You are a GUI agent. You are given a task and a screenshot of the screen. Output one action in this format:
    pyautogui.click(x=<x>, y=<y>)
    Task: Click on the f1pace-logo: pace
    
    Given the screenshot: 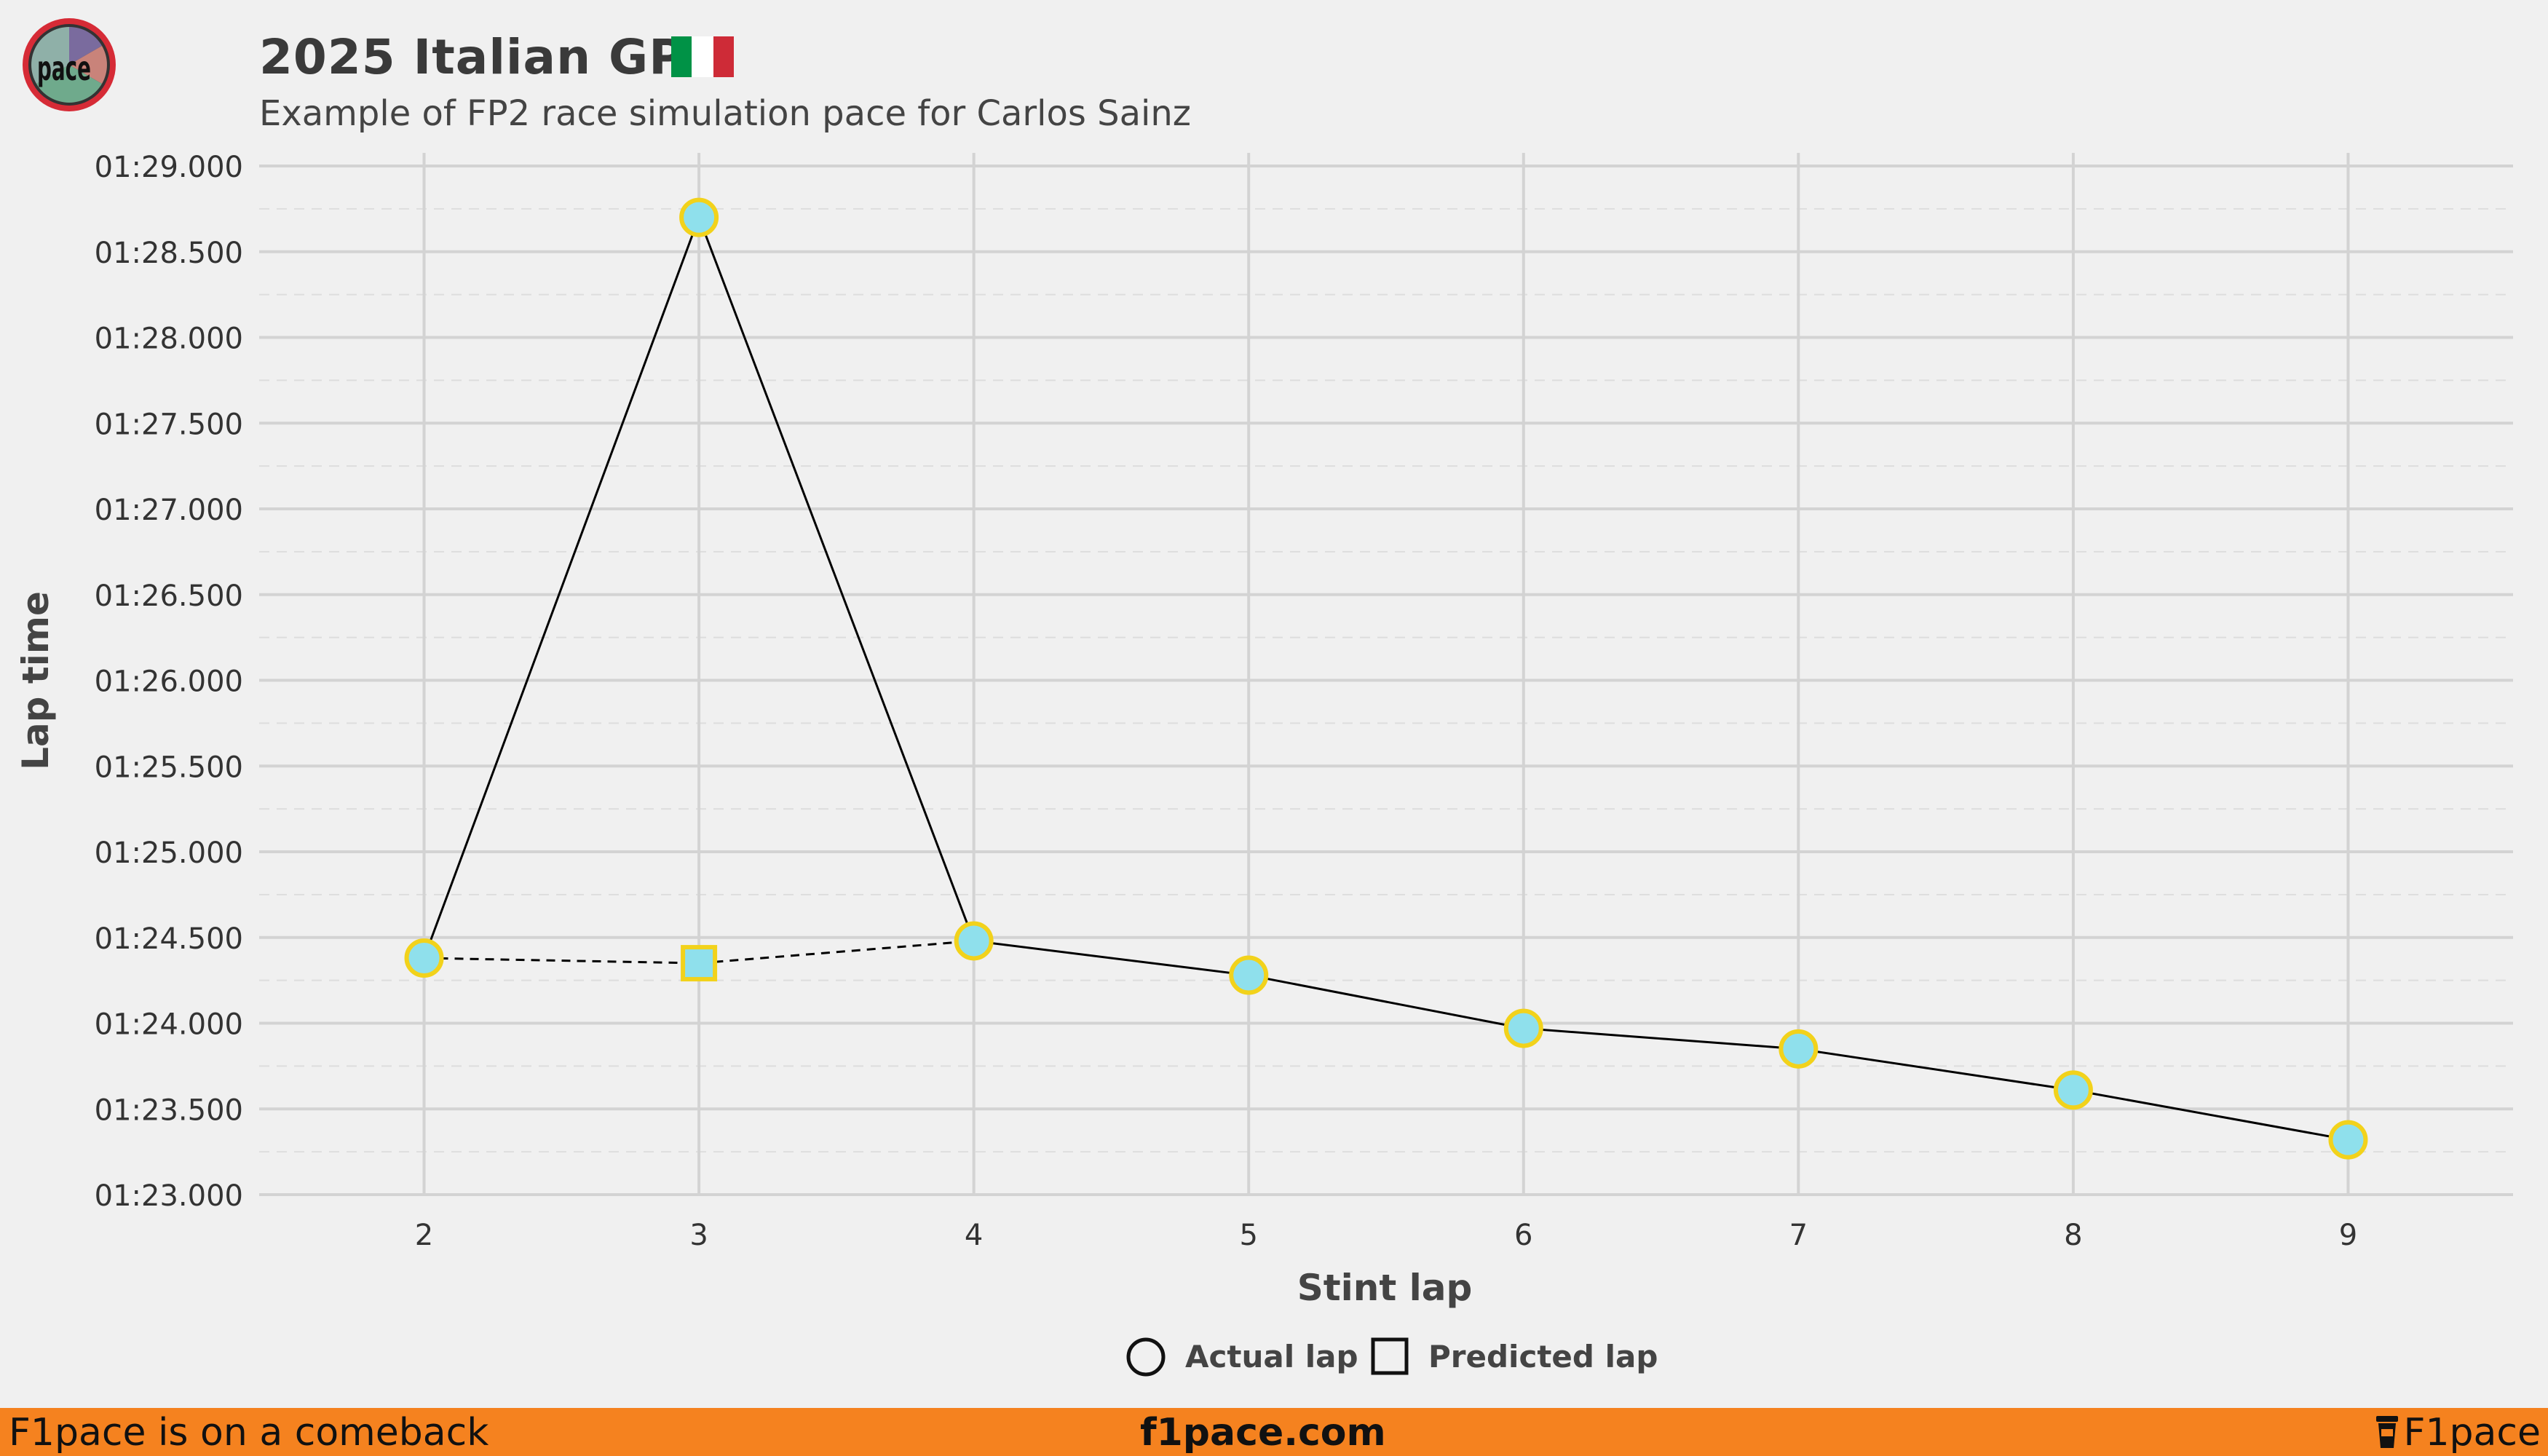 What is the action you would take?
    pyautogui.click(x=69, y=64)
    